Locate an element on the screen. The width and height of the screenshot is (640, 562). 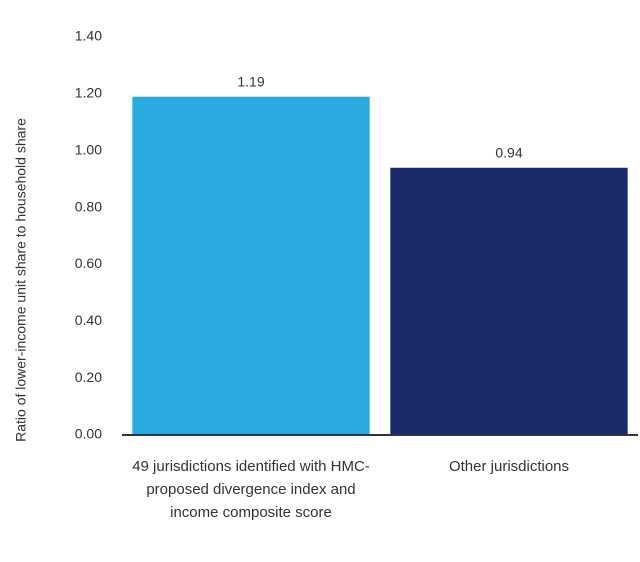
y-tick-label: 0.60 is located at coordinates (88, 263).